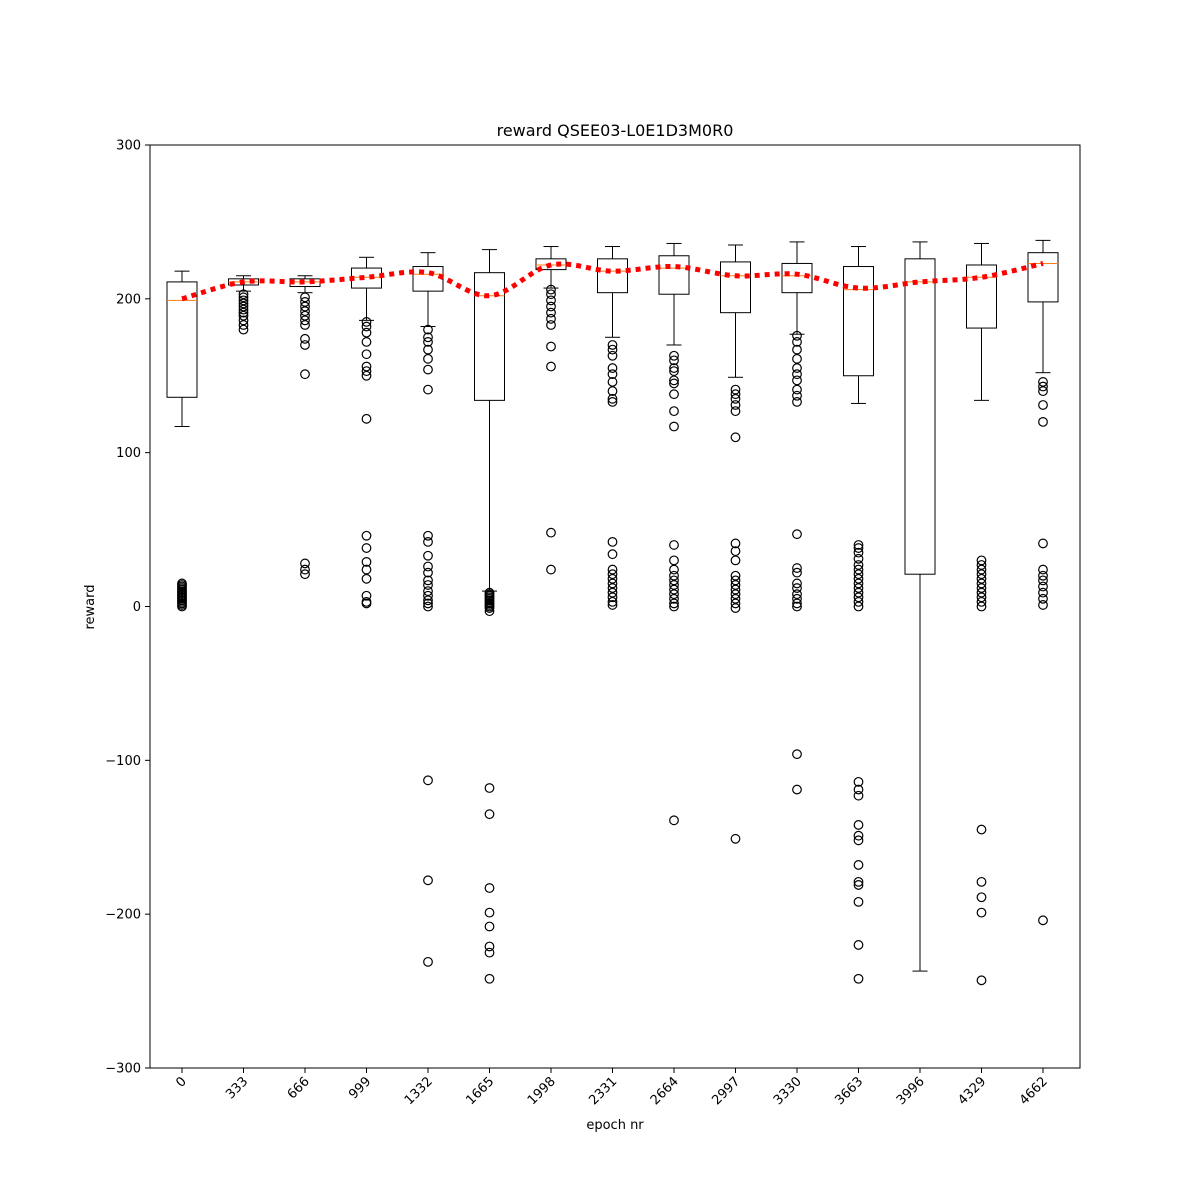 The image size is (1200, 1200). I want to click on y-tick-label: −100, so click(123, 761).